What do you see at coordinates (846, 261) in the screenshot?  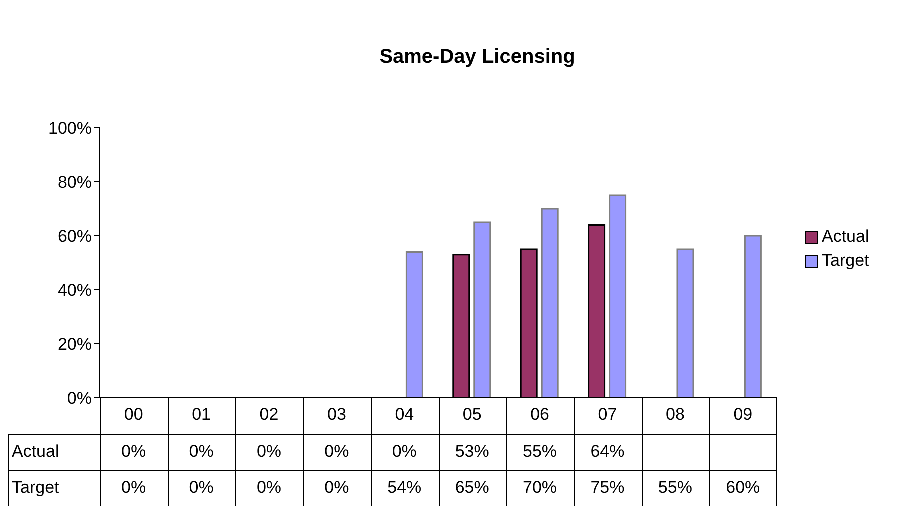 I see `legend-label: Target` at bounding box center [846, 261].